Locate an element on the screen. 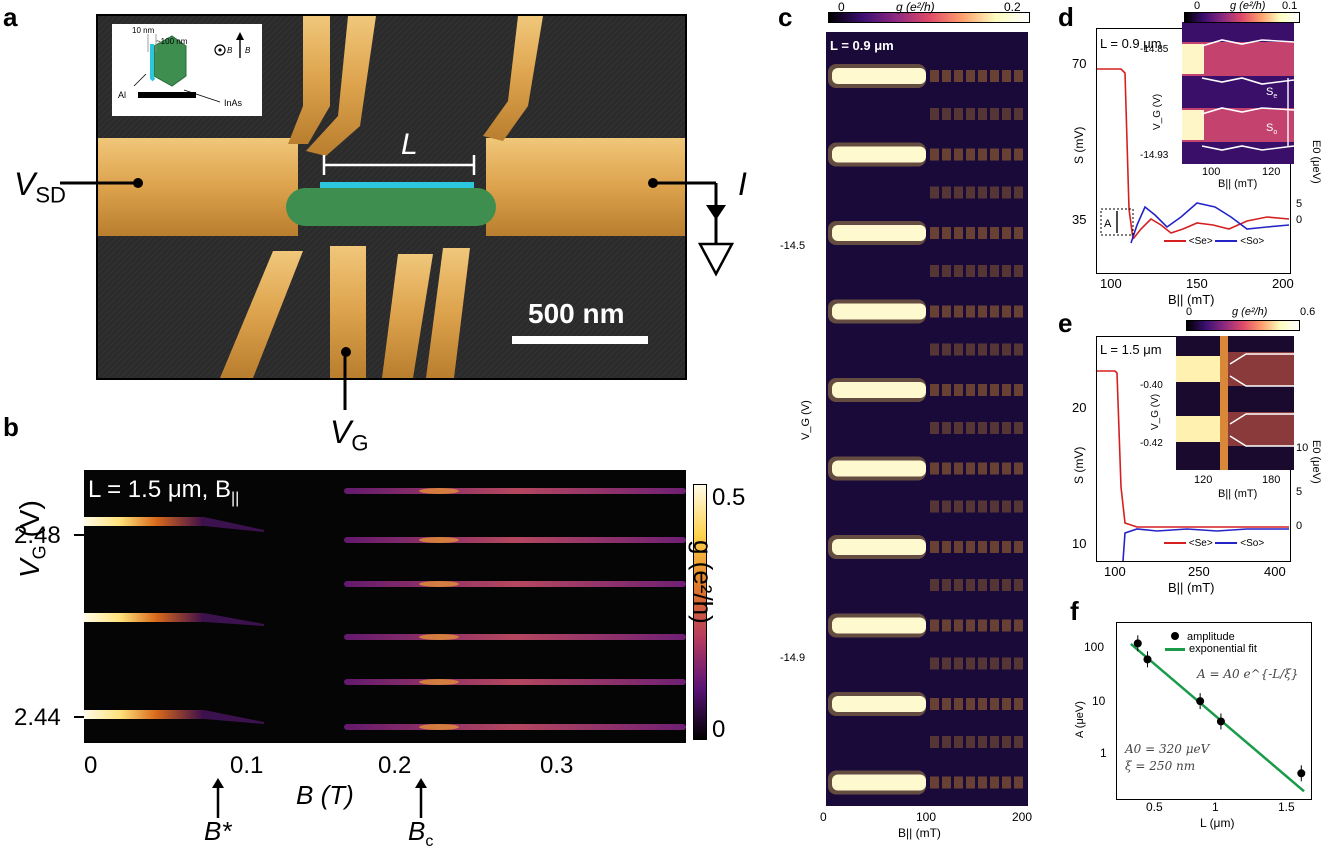 This screenshot has width=1343, height=851. vsd-label: VSD is located at coordinates (40, 187).